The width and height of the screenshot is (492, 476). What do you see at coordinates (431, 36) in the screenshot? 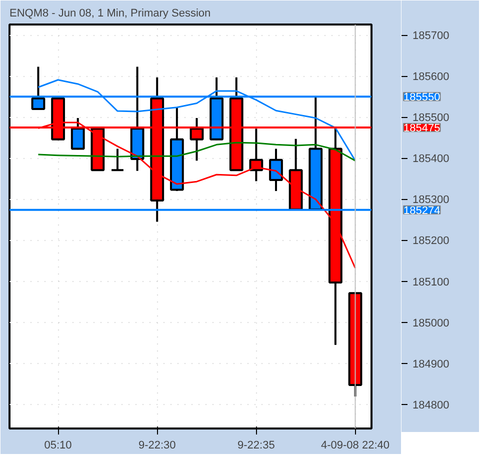
I see `y-tick-label: 185700` at bounding box center [431, 36].